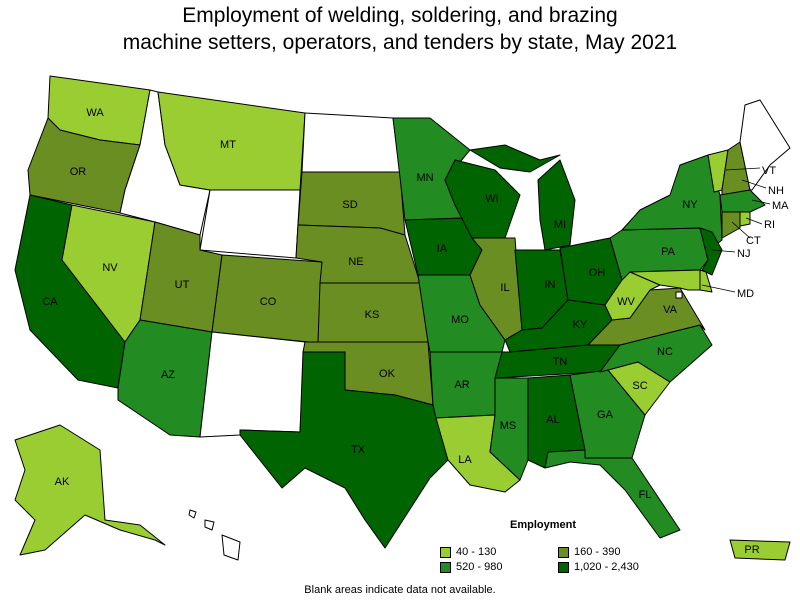 This screenshot has height=600, width=800. What do you see at coordinates (639, 386) in the screenshot?
I see `label-sc: SC` at bounding box center [639, 386].